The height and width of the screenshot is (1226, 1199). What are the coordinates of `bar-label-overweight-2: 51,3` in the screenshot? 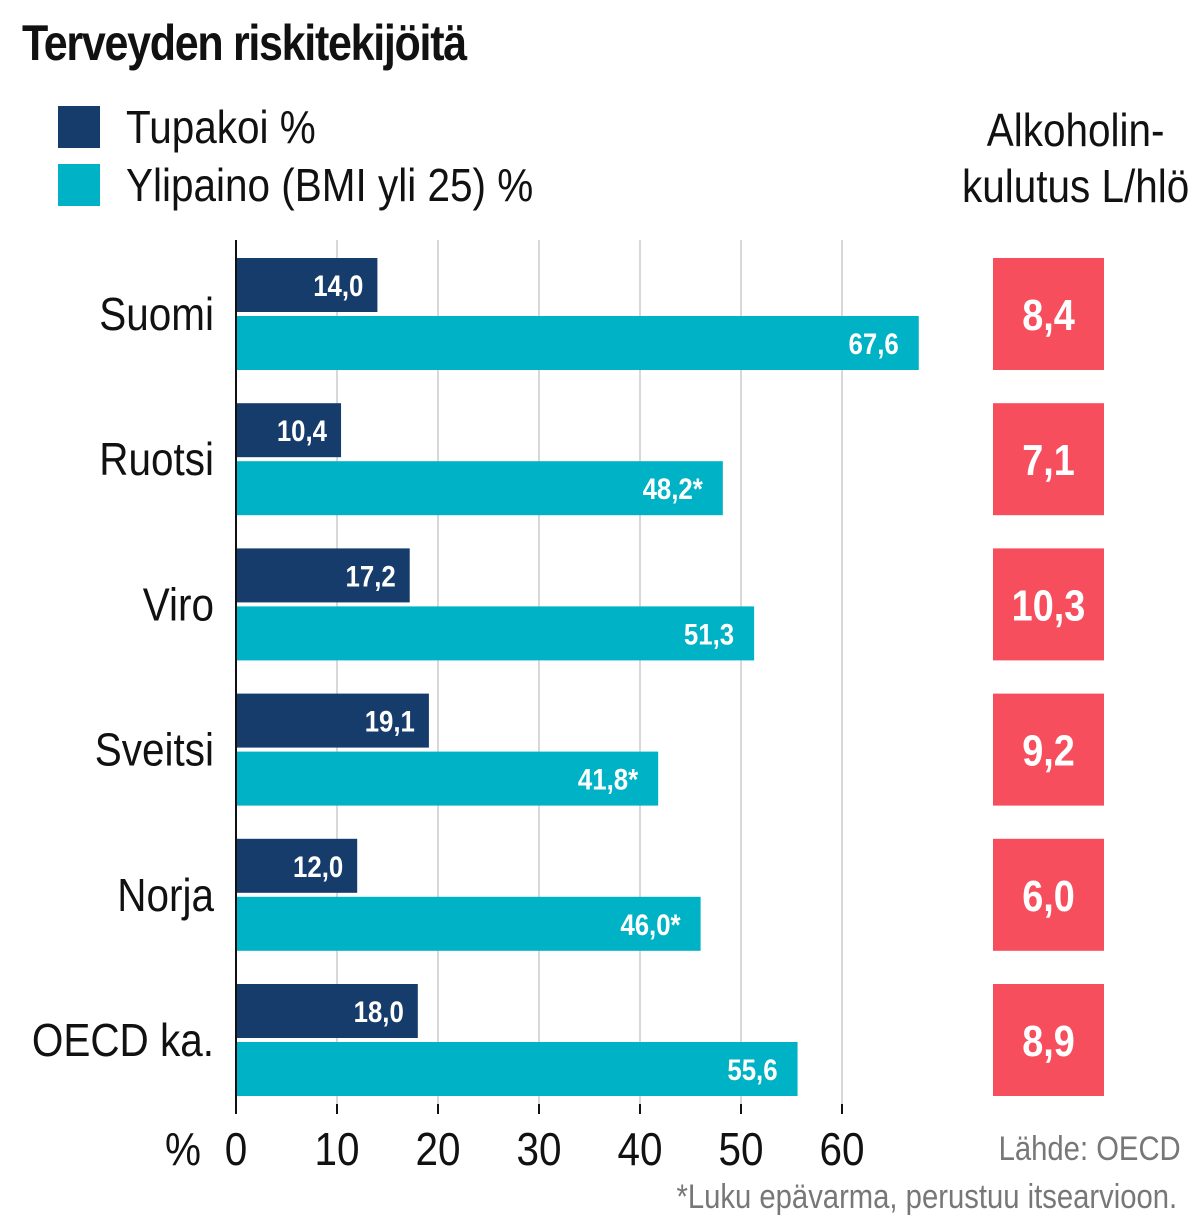 It's located at (709, 634).